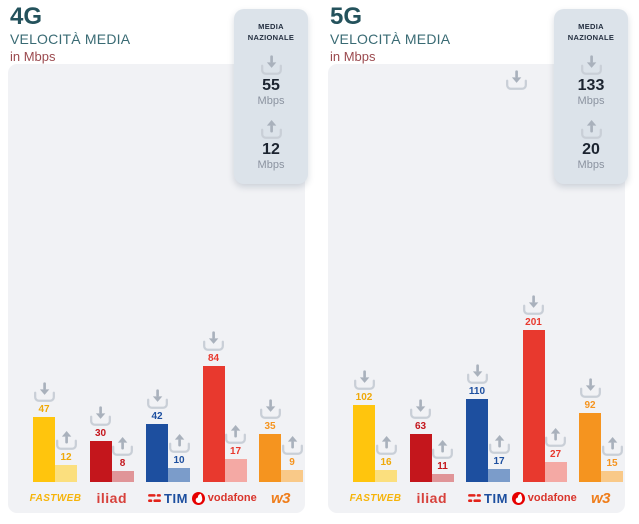  What do you see at coordinates (533, 388) in the screenshot?
I see `vodafone-download-column: 201` at bounding box center [533, 388].